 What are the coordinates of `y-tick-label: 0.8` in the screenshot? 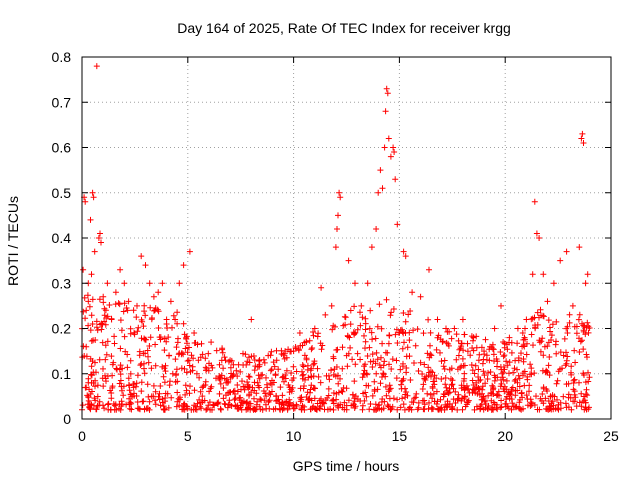 It's located at (62, 57).